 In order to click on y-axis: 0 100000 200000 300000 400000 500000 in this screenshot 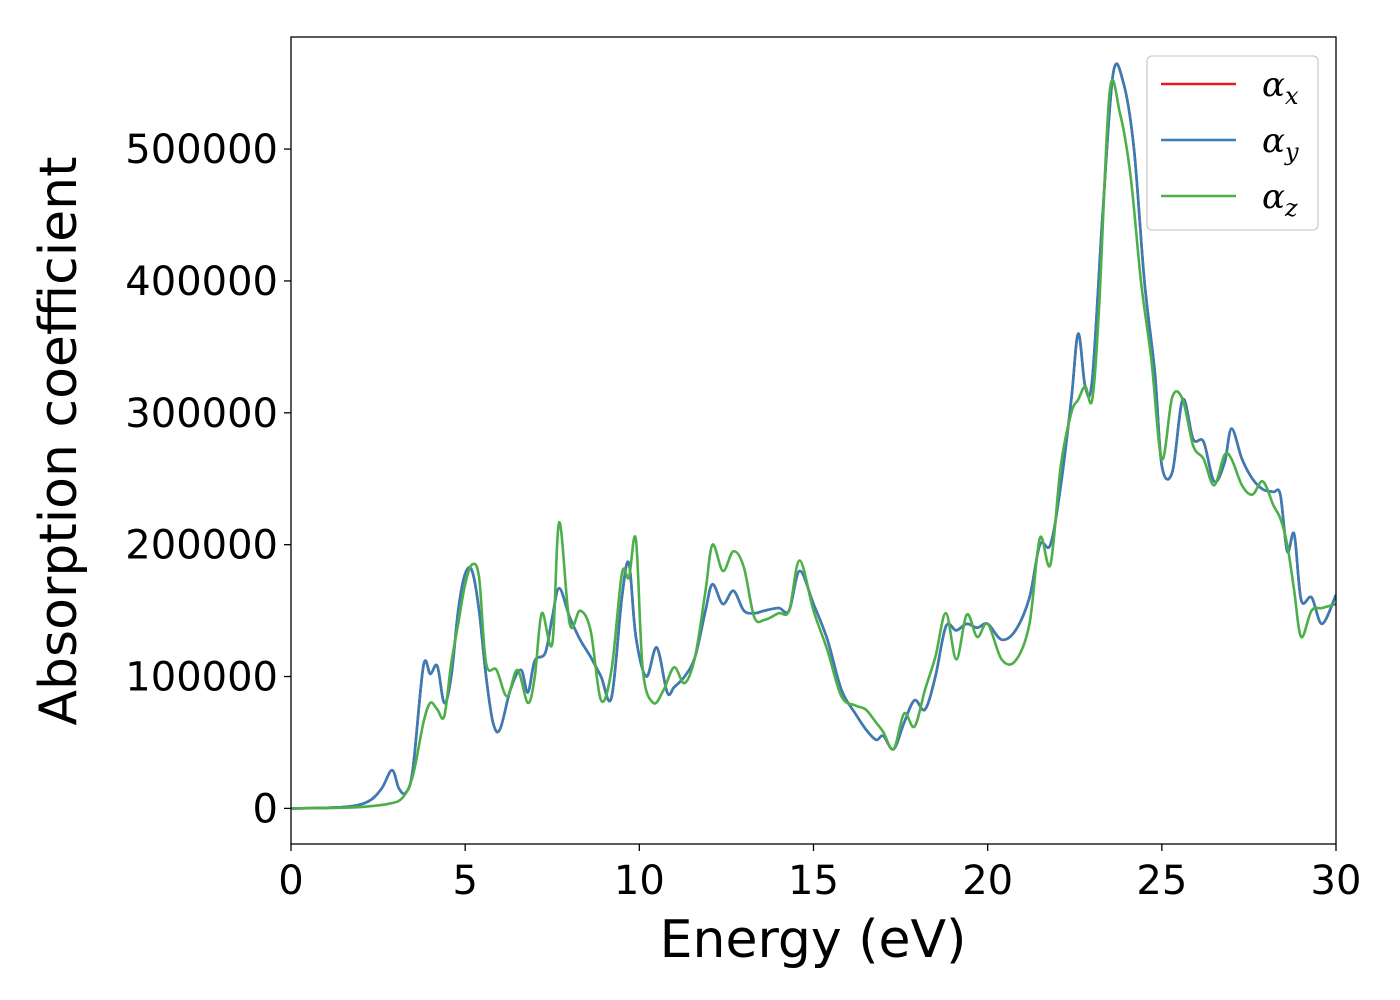, I will do `click(208, 479)`.